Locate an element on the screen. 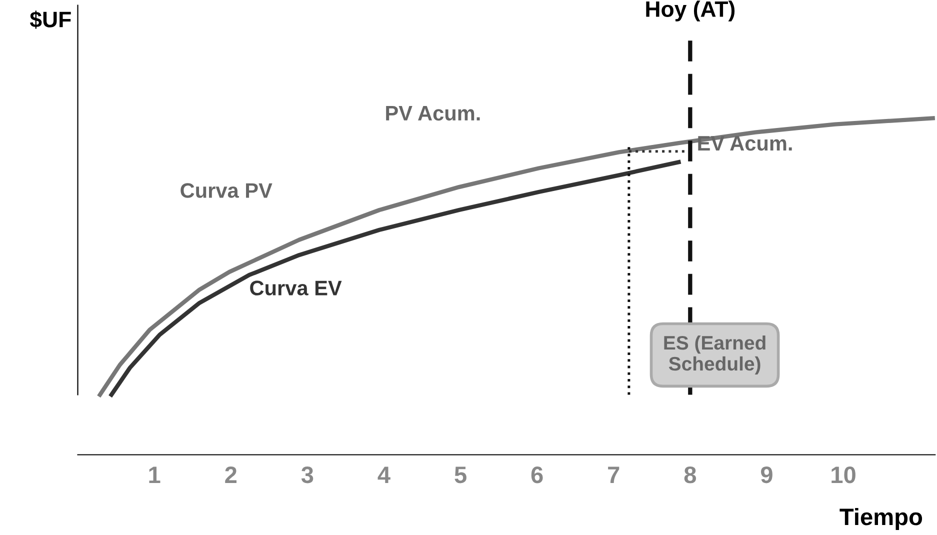 This screenshot has height=535, width=937. x-tick-label: 3 is located at coordinates (307, 475).